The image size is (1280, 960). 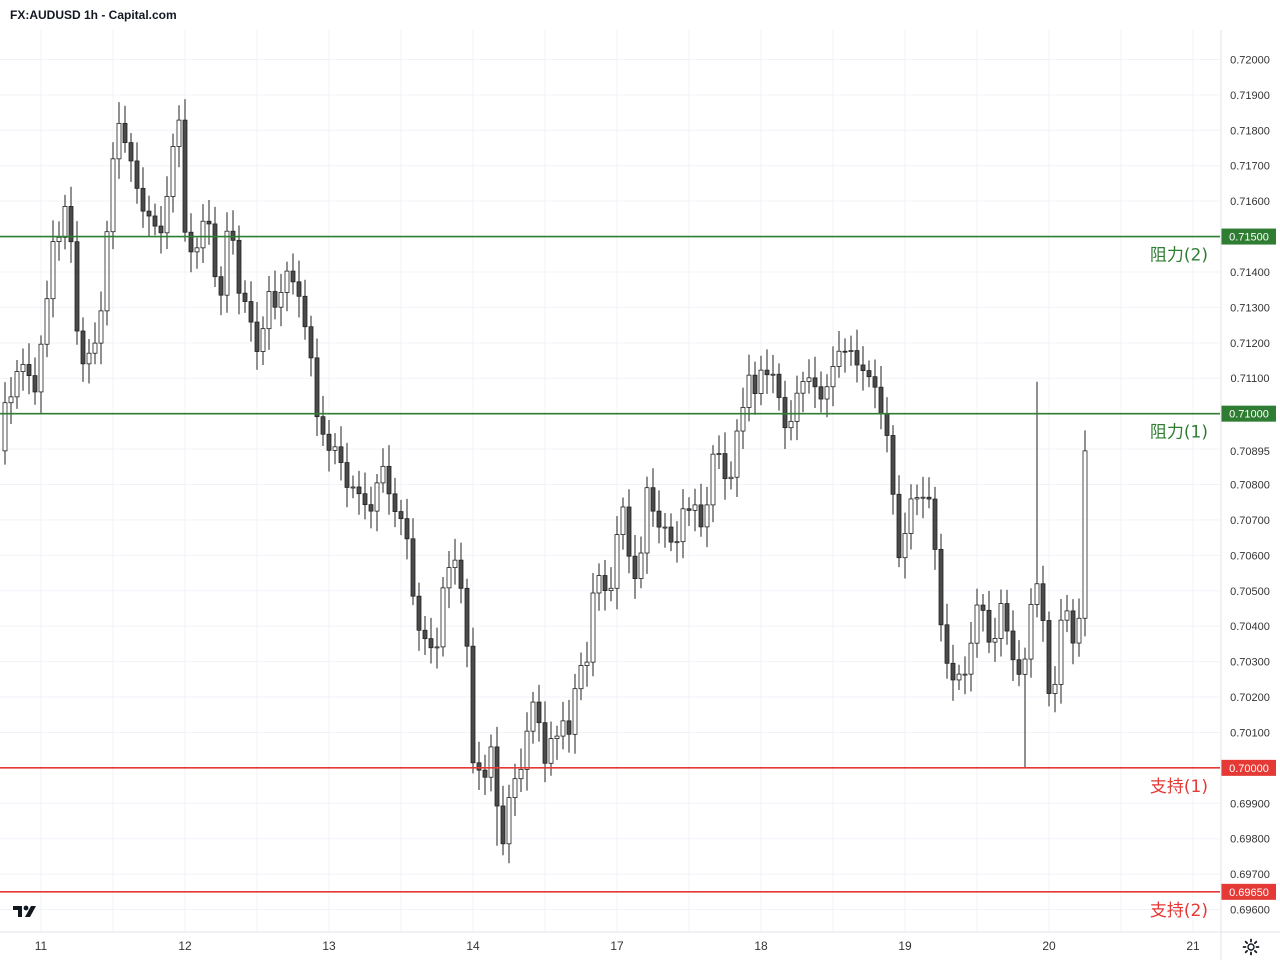 What do you see at coordinates (1250, 379) in the screenshot?
I see `y-tick-label: 0.71100` at bounding box center [1250, 379].